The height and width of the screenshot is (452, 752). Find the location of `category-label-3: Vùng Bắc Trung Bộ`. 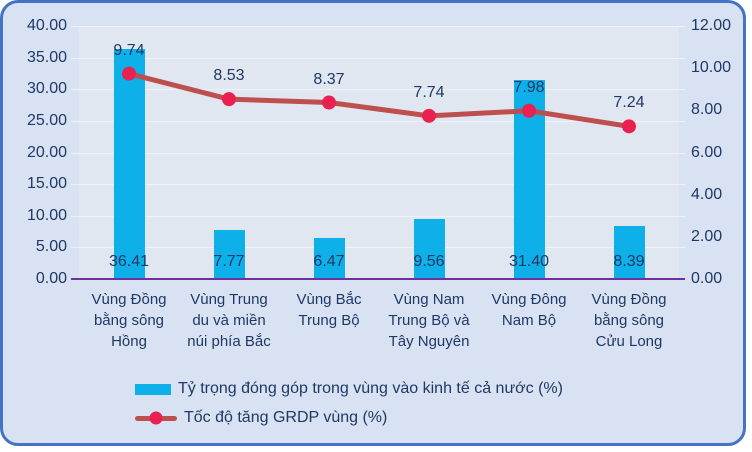

category-label-3: Vùng Bắc Trung Bộ is located at coordinates (329, 310).